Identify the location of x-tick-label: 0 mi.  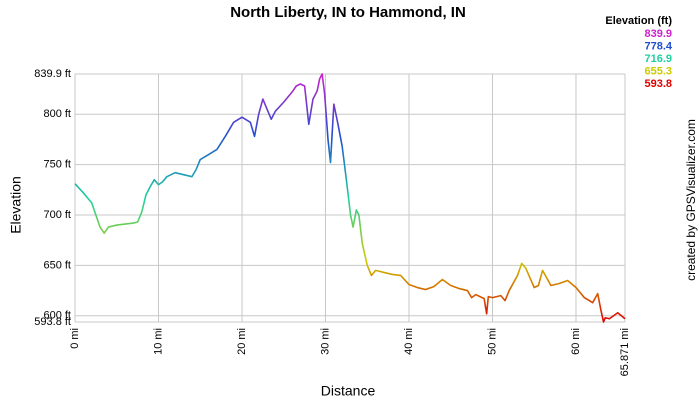
(75, 338).